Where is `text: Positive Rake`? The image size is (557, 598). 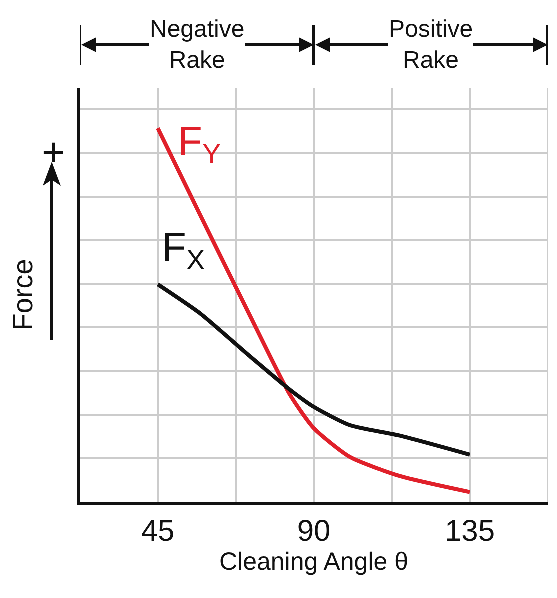
text: Positive Rake is located at coordinates (431, 45).